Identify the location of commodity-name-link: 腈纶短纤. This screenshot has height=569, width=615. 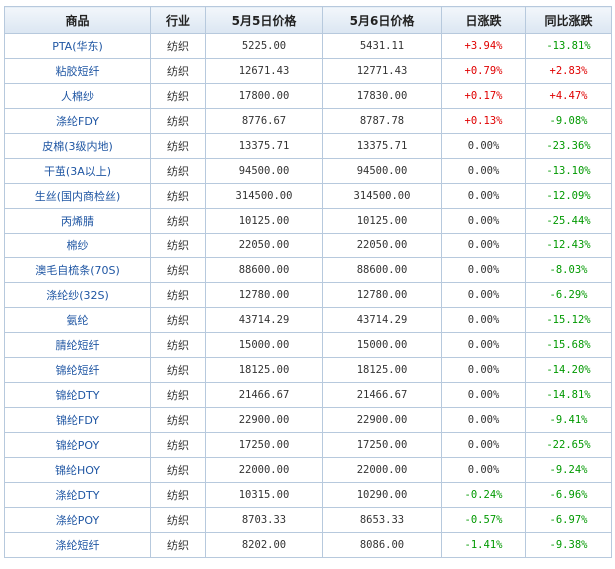
(77, 345).